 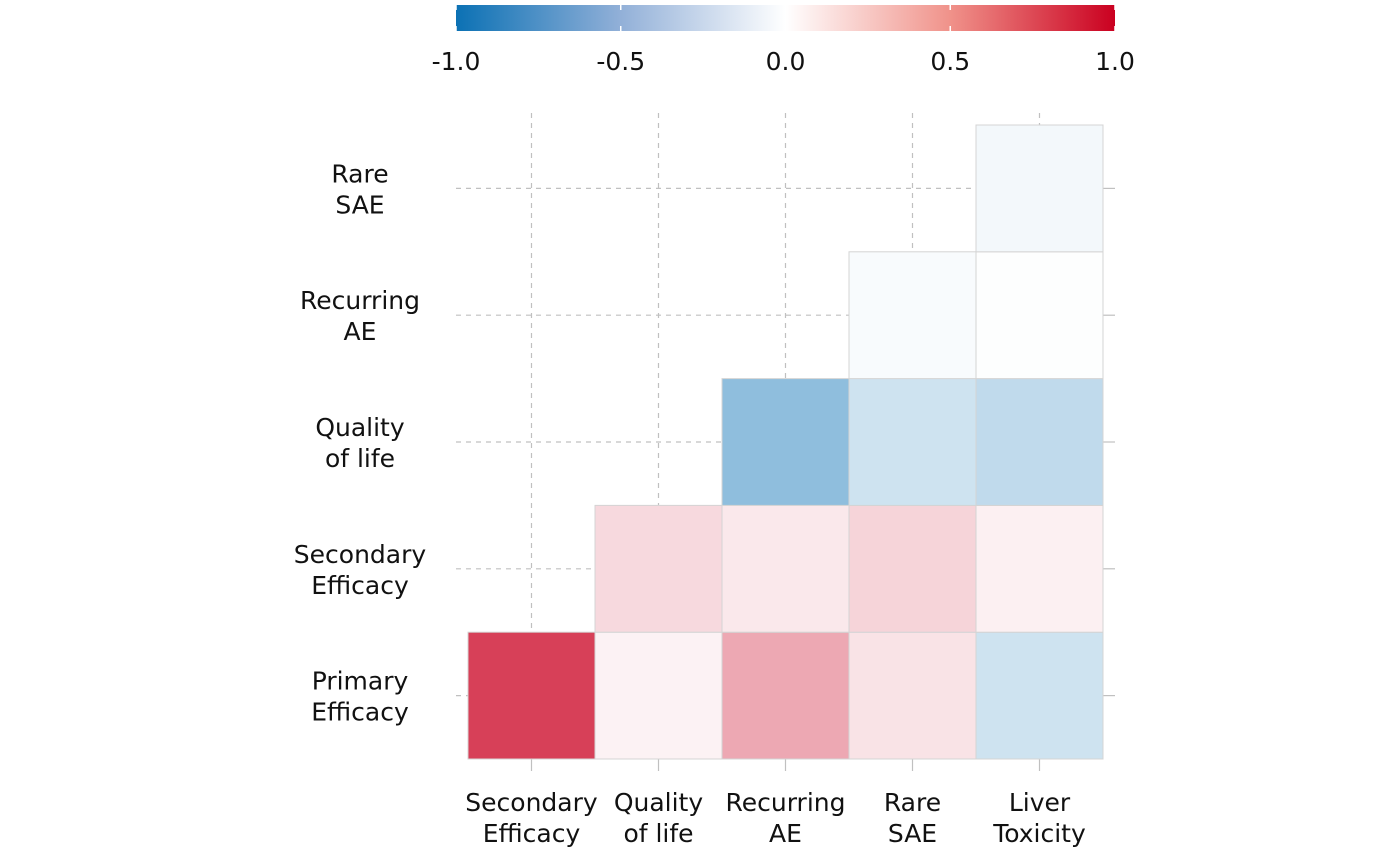 What do you see at coordinates (620, 61) in the screenshot?
I see `colorbar-tick-label: -0.5` at bounding box center [620, 61].